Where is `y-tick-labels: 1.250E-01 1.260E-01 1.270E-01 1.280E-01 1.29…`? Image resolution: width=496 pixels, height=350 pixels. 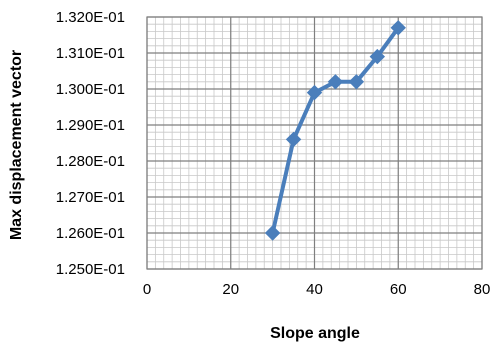
y-tick-labels: 1.250E-01 1.260E-01 1.270E-01 1.280E-01 1.29… is located at coordinates (90, 143).